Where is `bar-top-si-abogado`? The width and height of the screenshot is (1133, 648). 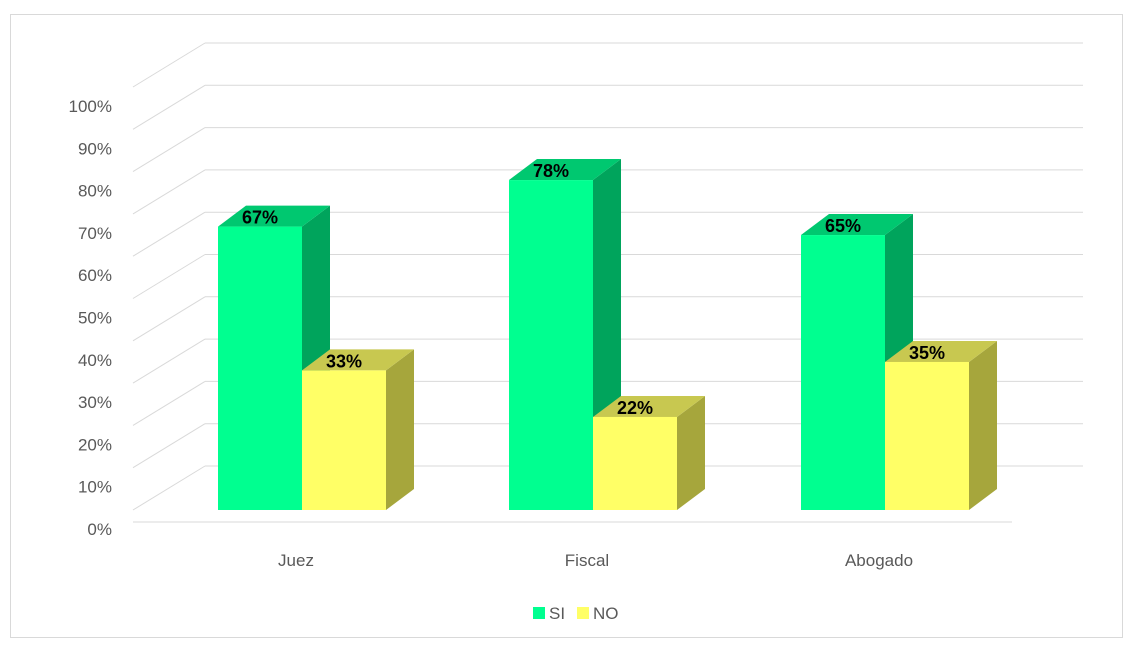 bar-top-si-abogado is located at coordinates (857, 225).